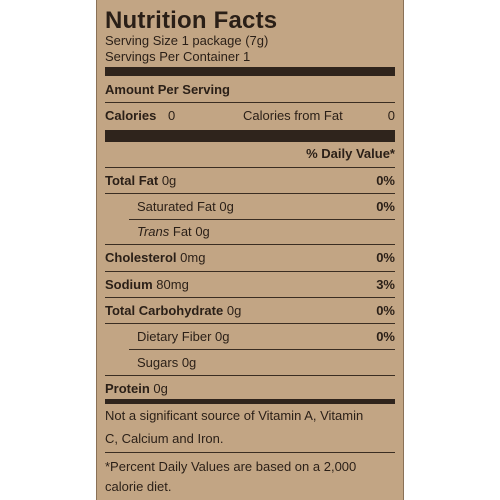 This screenshot has height=500, width=500. What do you see at coordinates (385, 284) in the screenshot?
I see `nutrient-pct: 3%` at bounding box center [385, 284].